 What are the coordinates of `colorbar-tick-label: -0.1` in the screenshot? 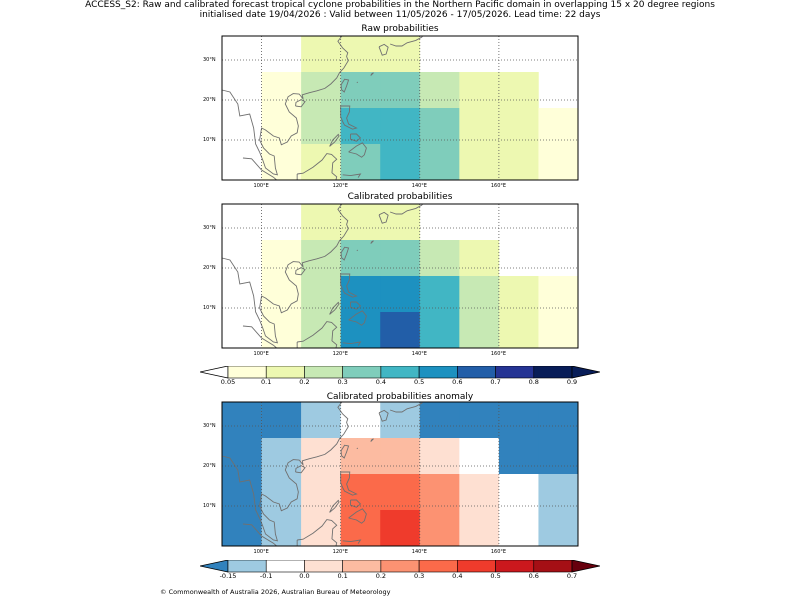 It's located at (266, 576).